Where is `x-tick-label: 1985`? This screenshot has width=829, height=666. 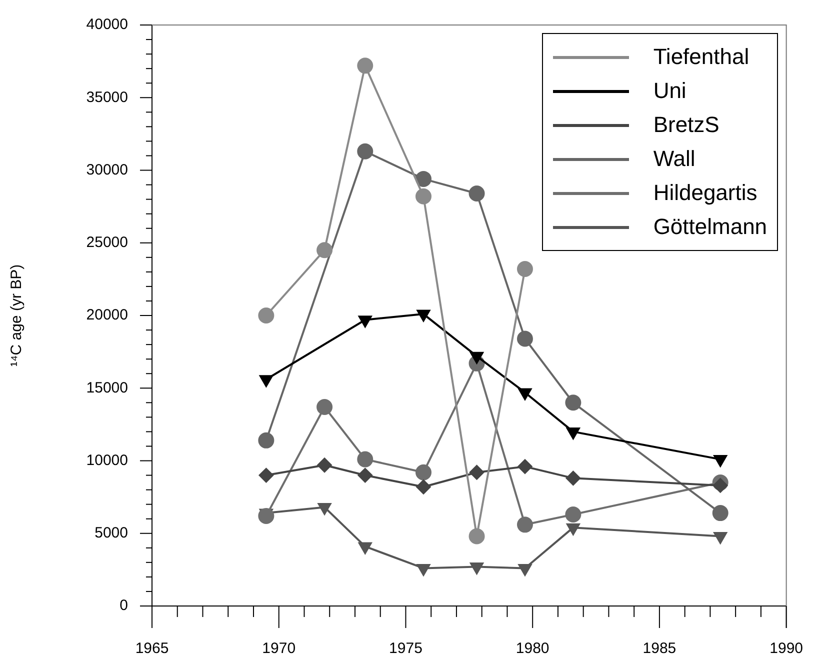
x-tick-label: 1985 is located at coordinates (659, 649).